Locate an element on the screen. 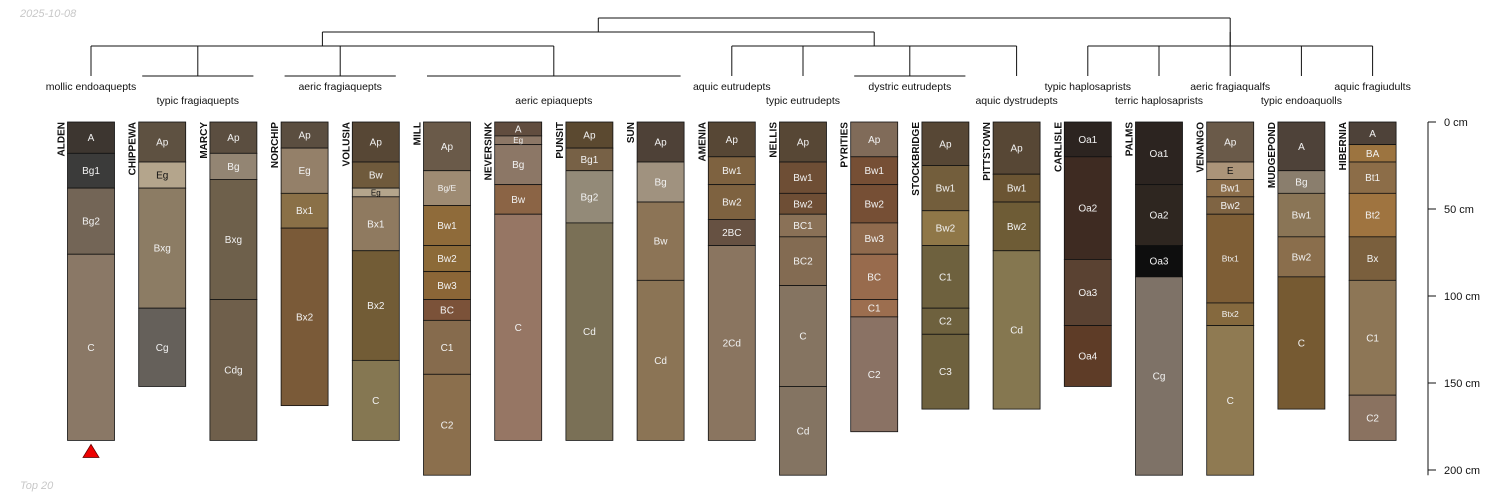 This screenshot has width=1500, height=500. taxon-label-dystric-eutrudepts: dystric eutrudepts is located at coordinates (909, 87).